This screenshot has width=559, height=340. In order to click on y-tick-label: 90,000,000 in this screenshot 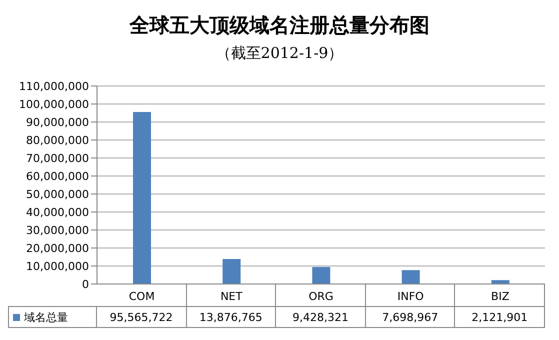, I will do `click(57, 122)`.